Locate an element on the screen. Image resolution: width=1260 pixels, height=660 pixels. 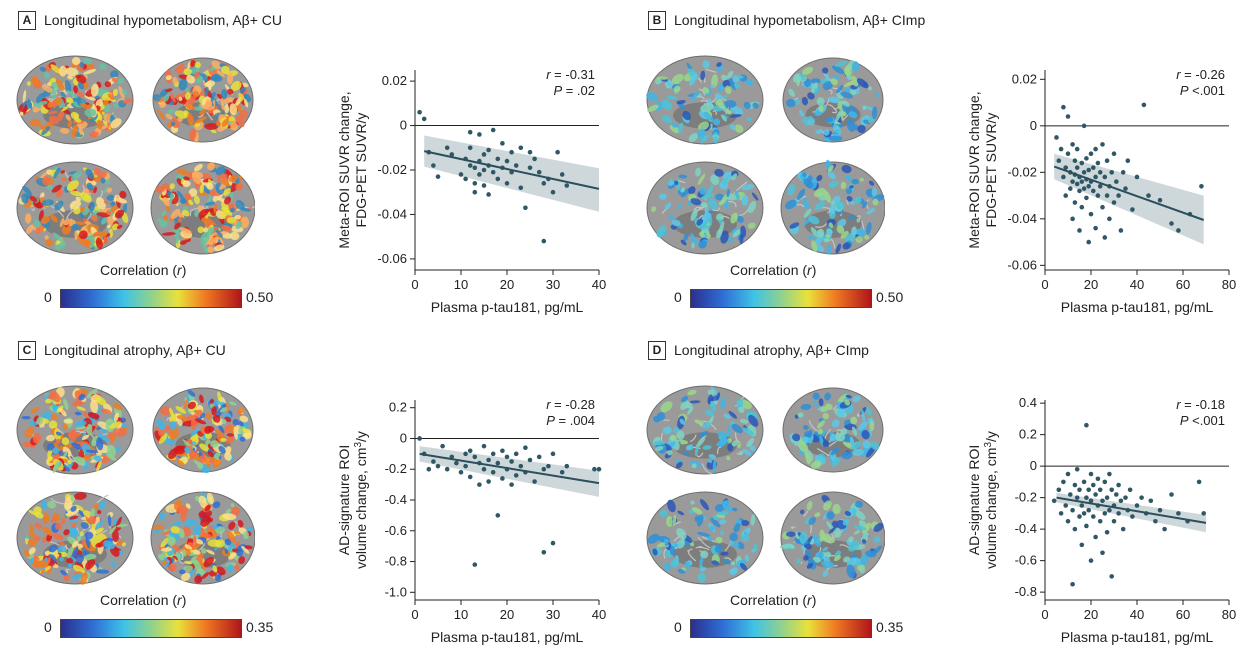
regression-line is located at coordinates (511, 170).